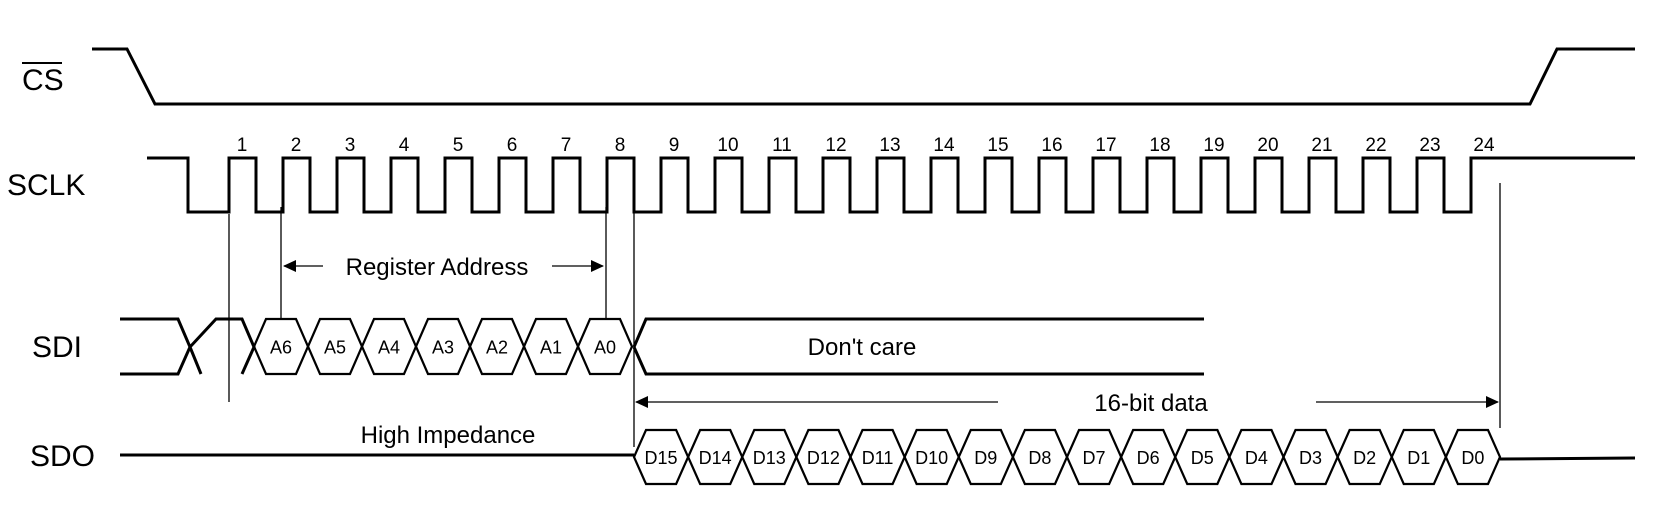  What do you see at coordinates (835, 145) in the screenshot?
I see `clock-number-12: 12` at bounding box center [835, 145].